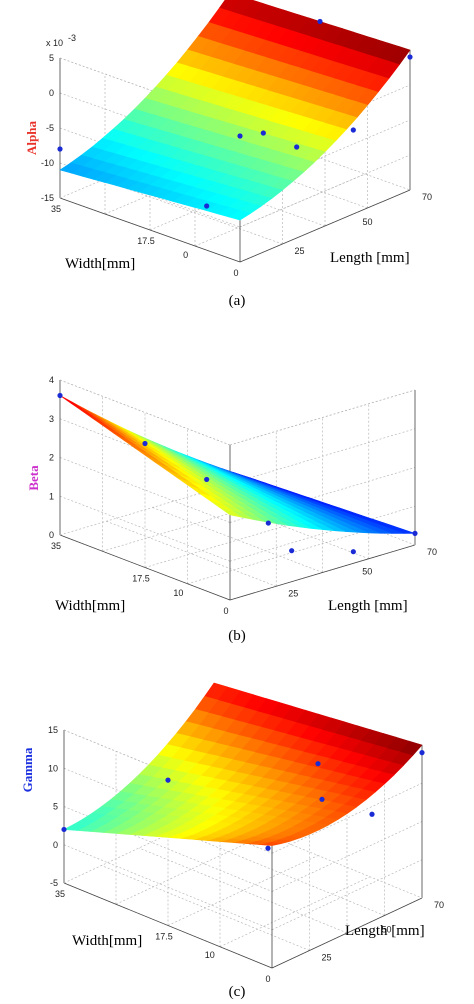 The width and height of the screenshot is (474, 1004). Describe the element at coordinates (53, 730) in the screenshot. I see `z-tick-label: 15` at that location.